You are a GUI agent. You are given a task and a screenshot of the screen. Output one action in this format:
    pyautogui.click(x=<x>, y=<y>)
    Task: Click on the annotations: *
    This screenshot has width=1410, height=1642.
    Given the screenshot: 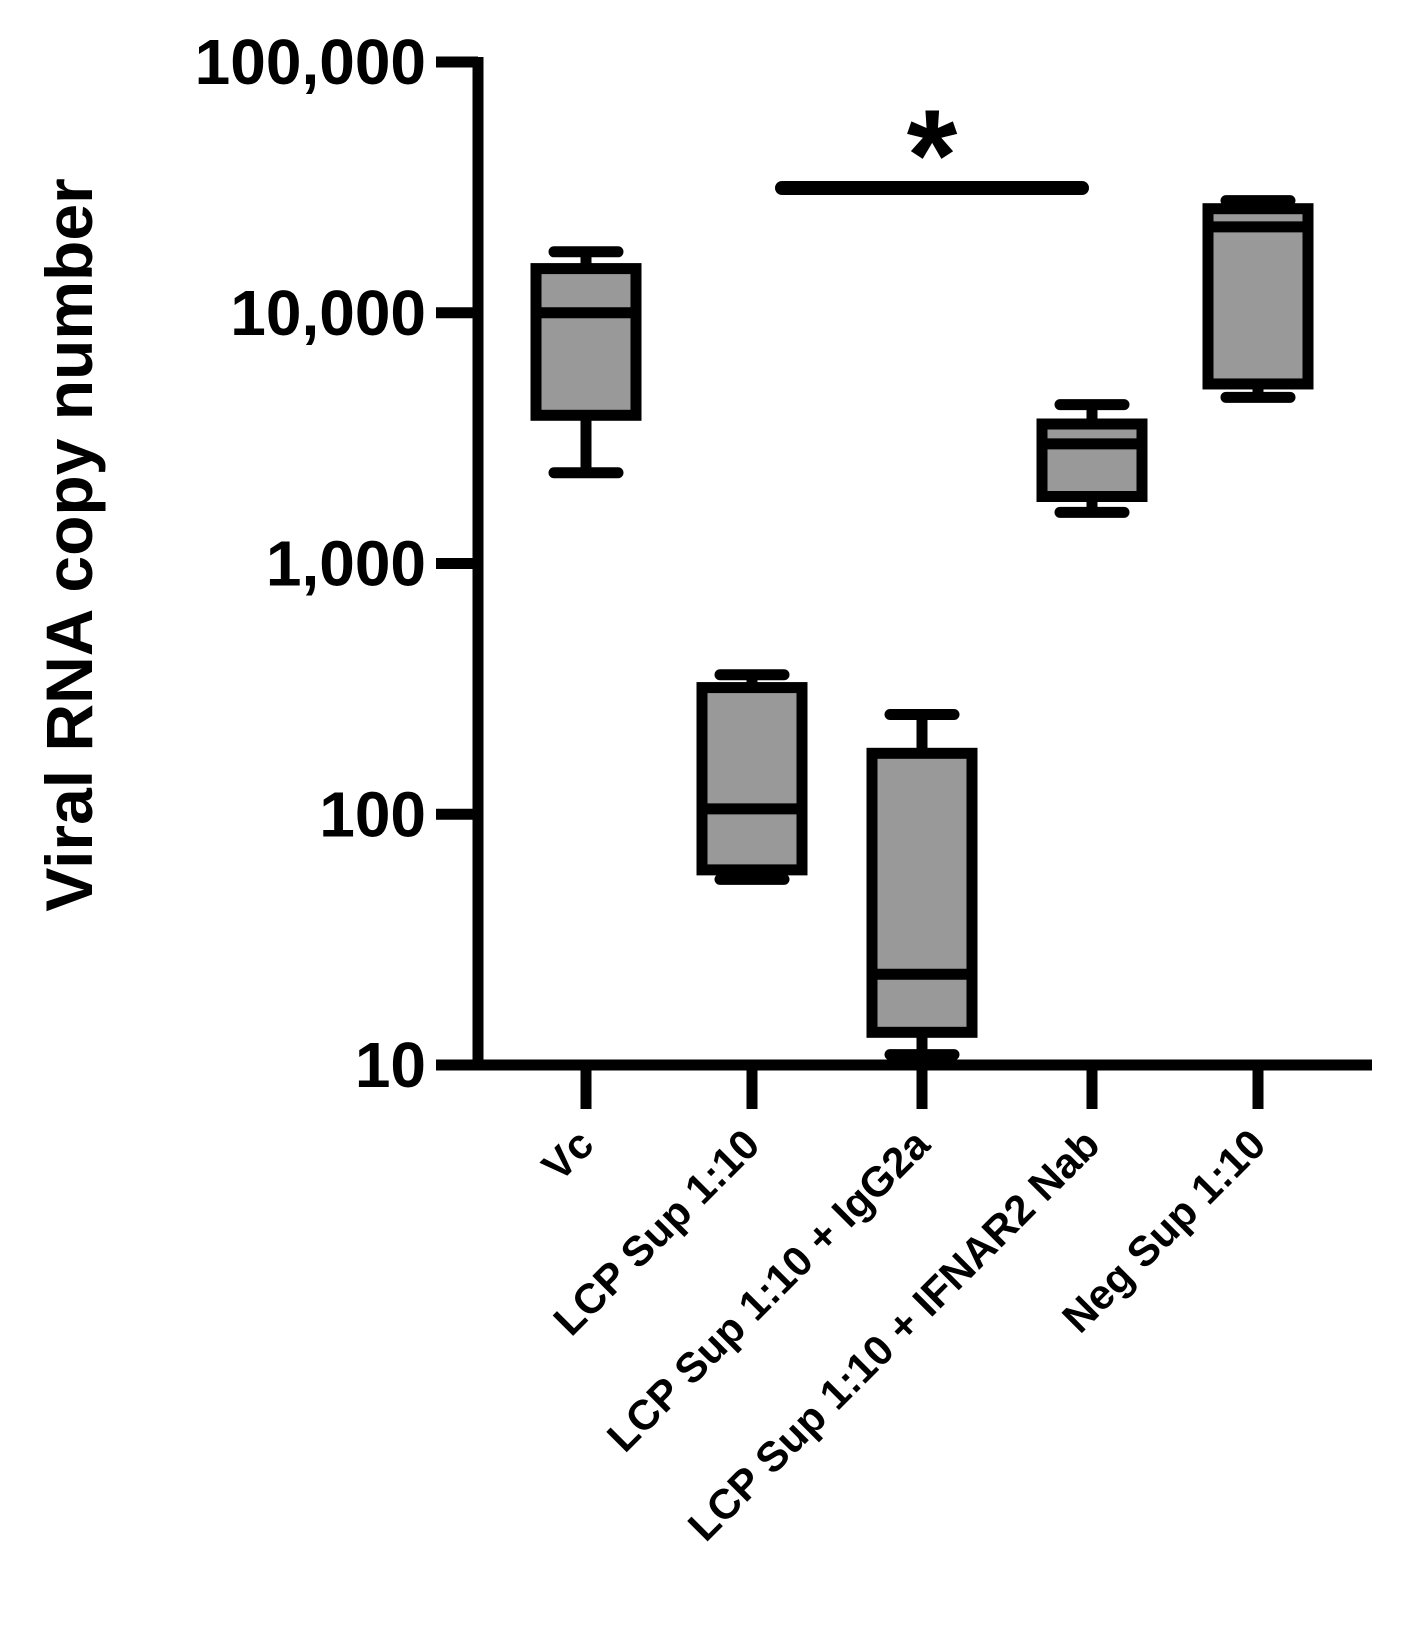 What is the action you would take?
    pyautogui.click(x=932, y=155)
    